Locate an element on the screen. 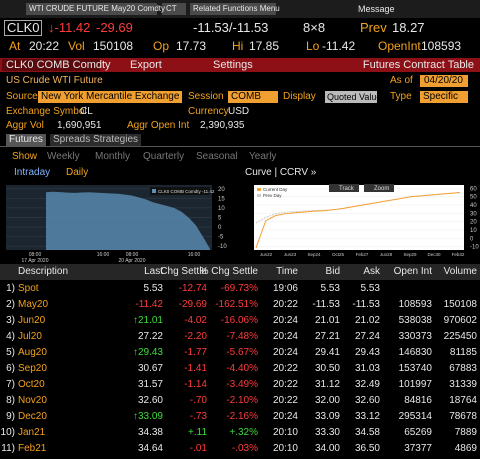  cell: -3.49% is located at coordinates (242, 384).